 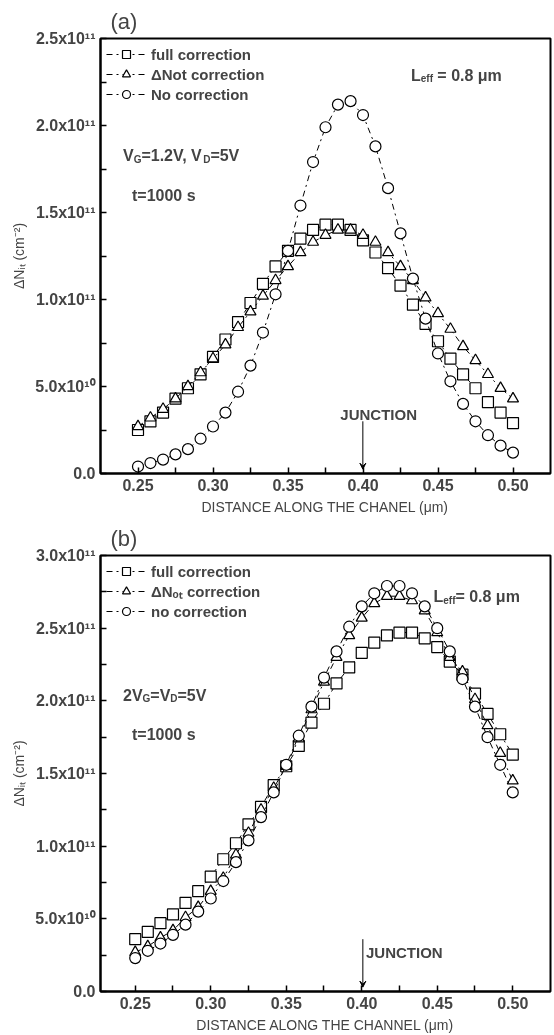 I want to click on y-tick-label: 3.0x10¹¹, so click(x=65, y=555).